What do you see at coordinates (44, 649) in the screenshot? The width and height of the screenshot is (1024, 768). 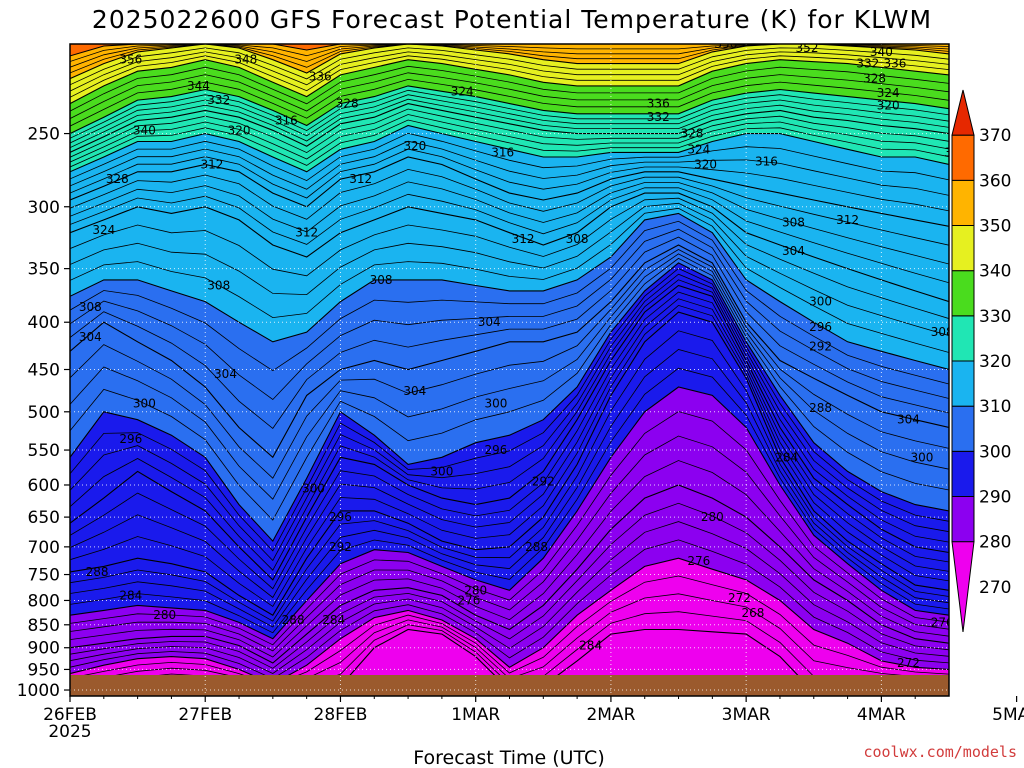 I see `y-tick-label: 900` at bounding box center [44, 649].